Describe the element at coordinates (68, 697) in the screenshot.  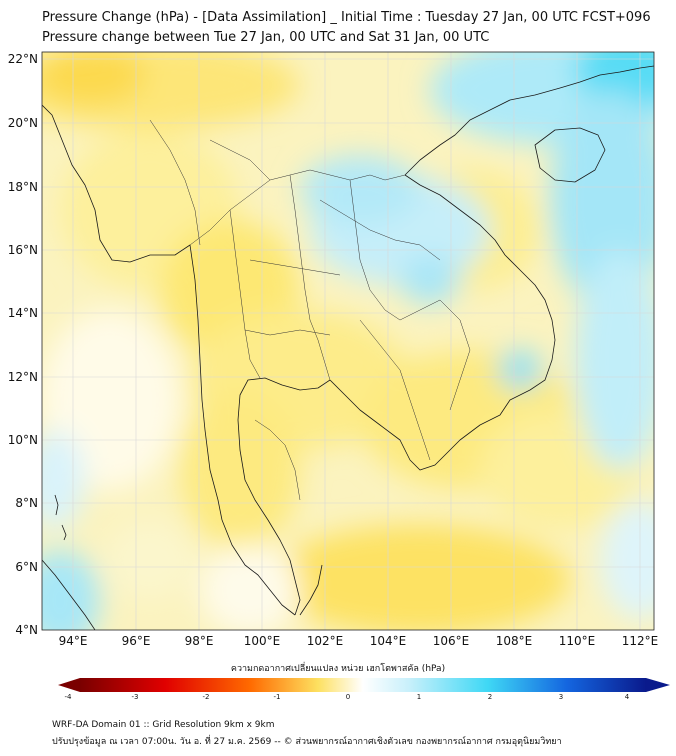
I see `colorbar-tick: -4` at that location.